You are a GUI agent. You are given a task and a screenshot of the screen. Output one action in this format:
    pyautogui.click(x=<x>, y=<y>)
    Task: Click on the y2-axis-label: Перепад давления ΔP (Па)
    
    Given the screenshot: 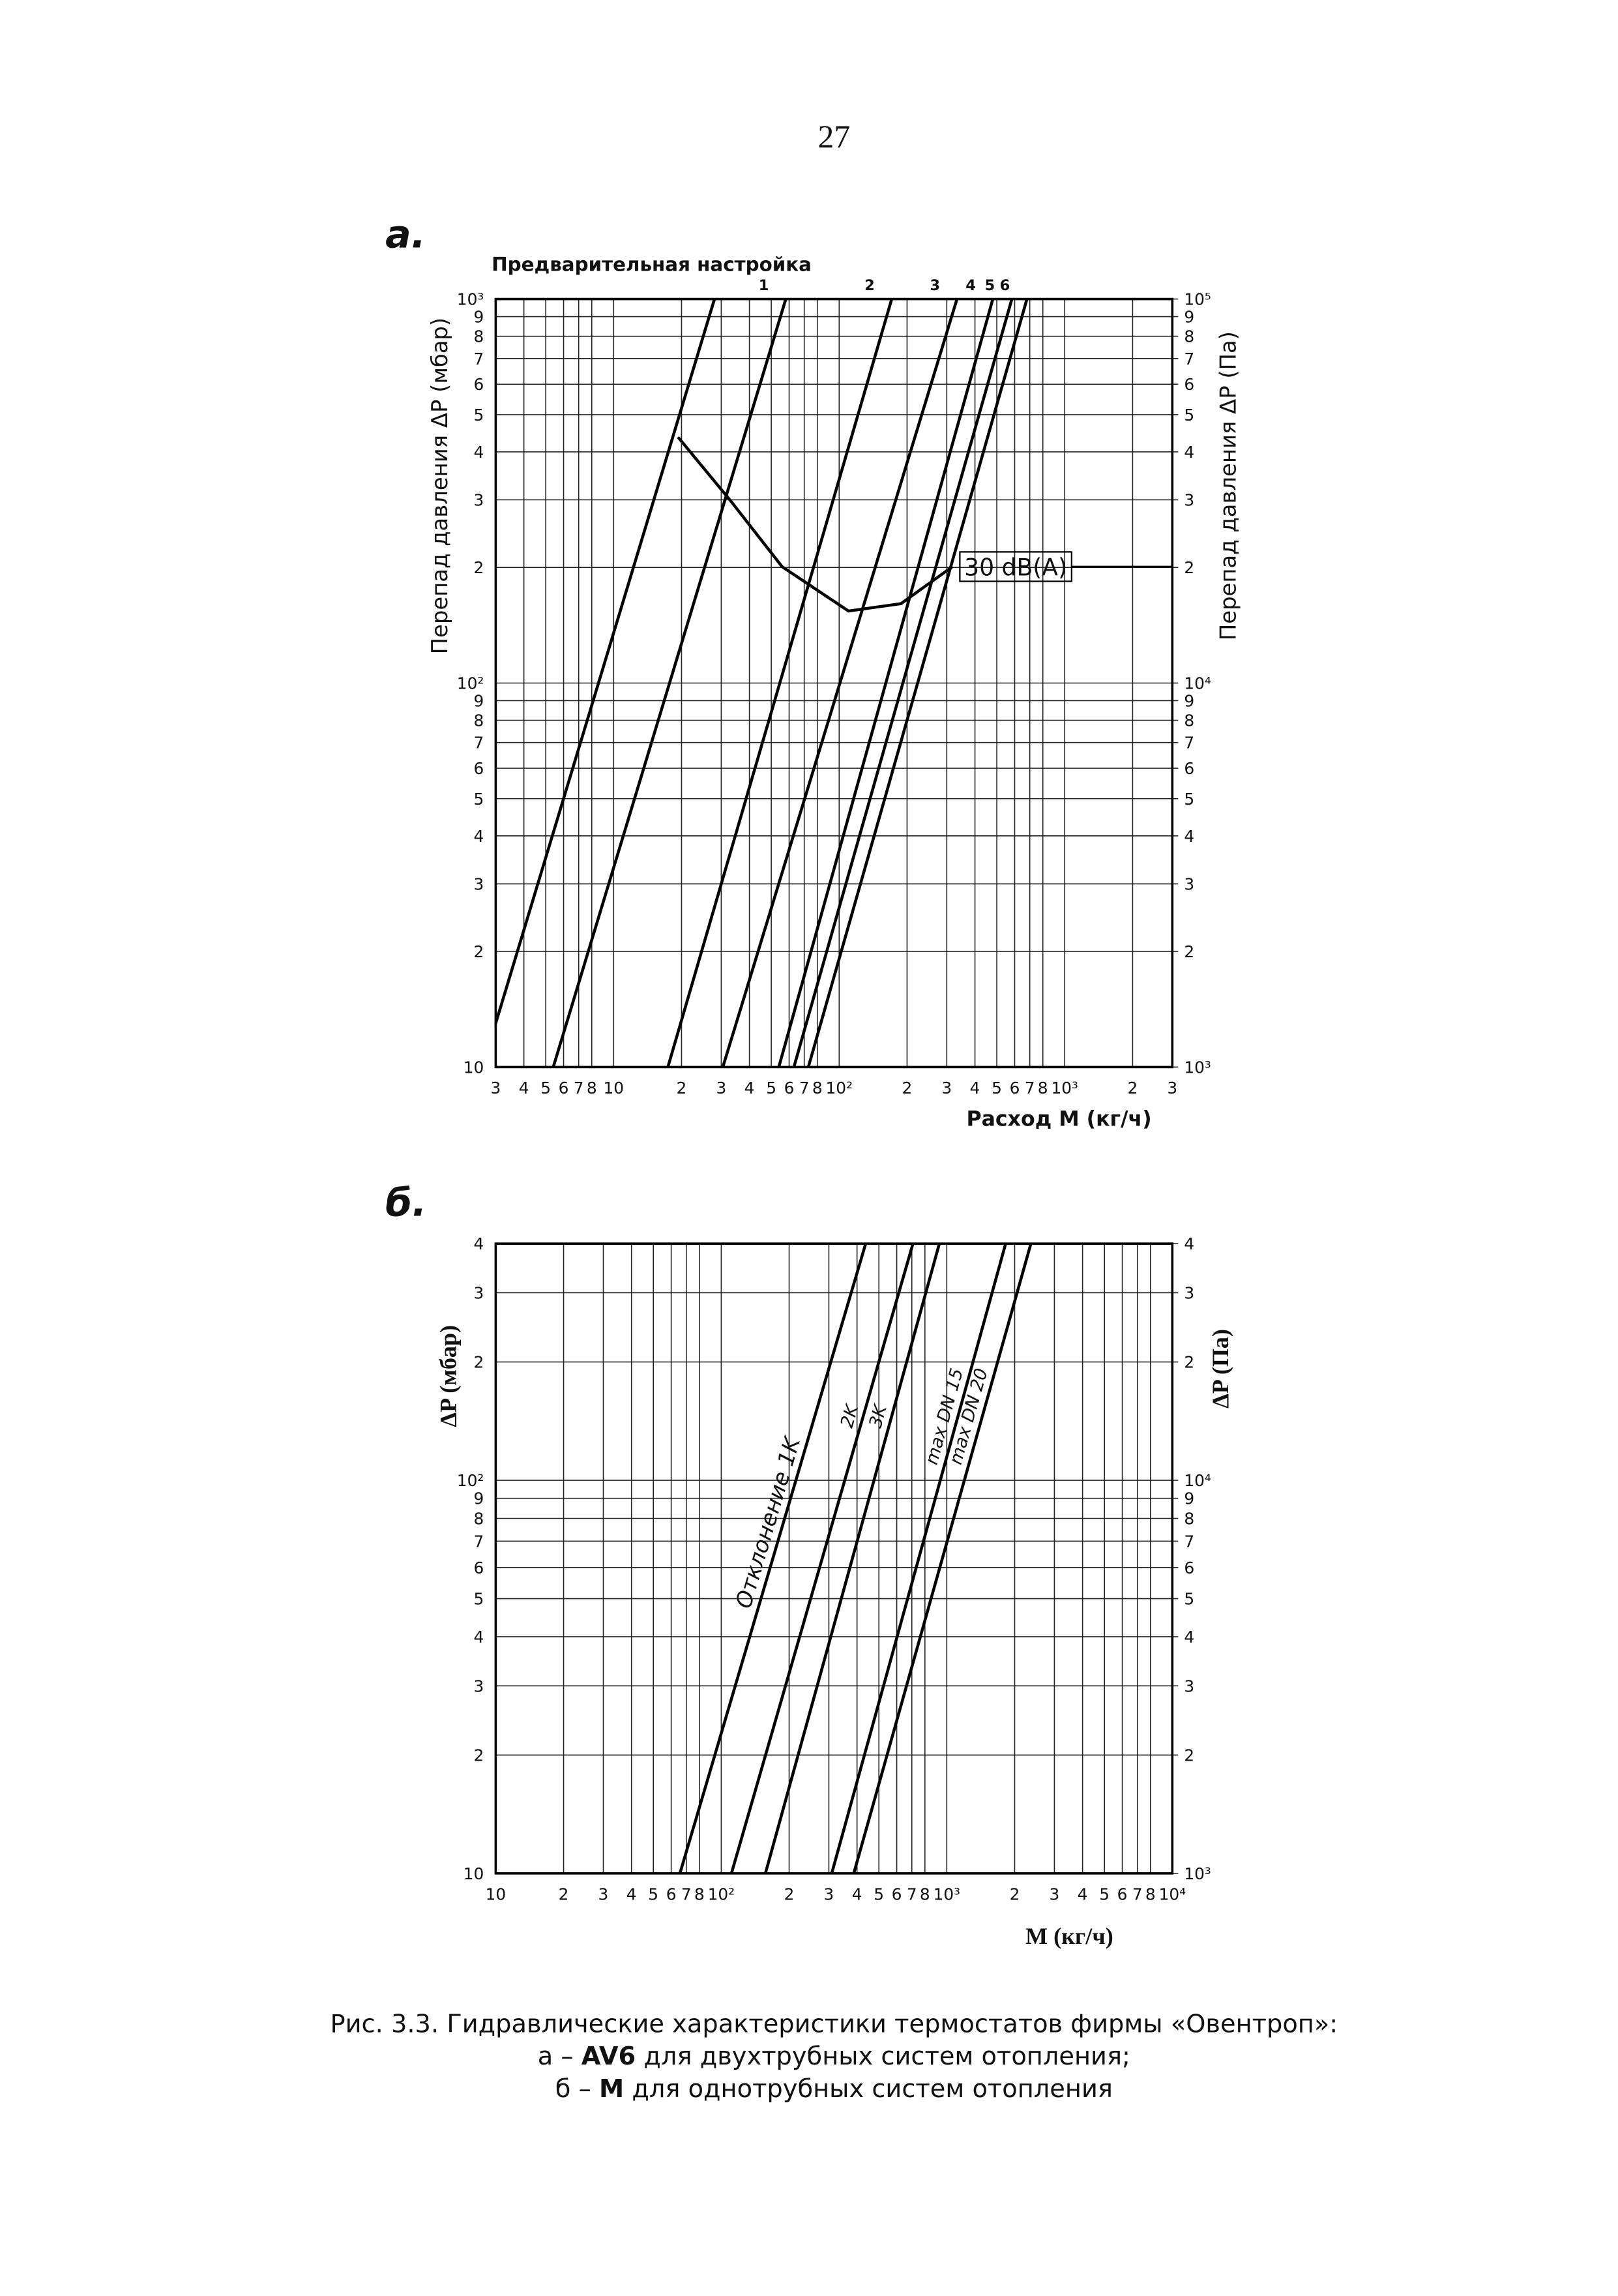 What is the action you would take?
    pyautogui.click(x=1228, y=485)
    